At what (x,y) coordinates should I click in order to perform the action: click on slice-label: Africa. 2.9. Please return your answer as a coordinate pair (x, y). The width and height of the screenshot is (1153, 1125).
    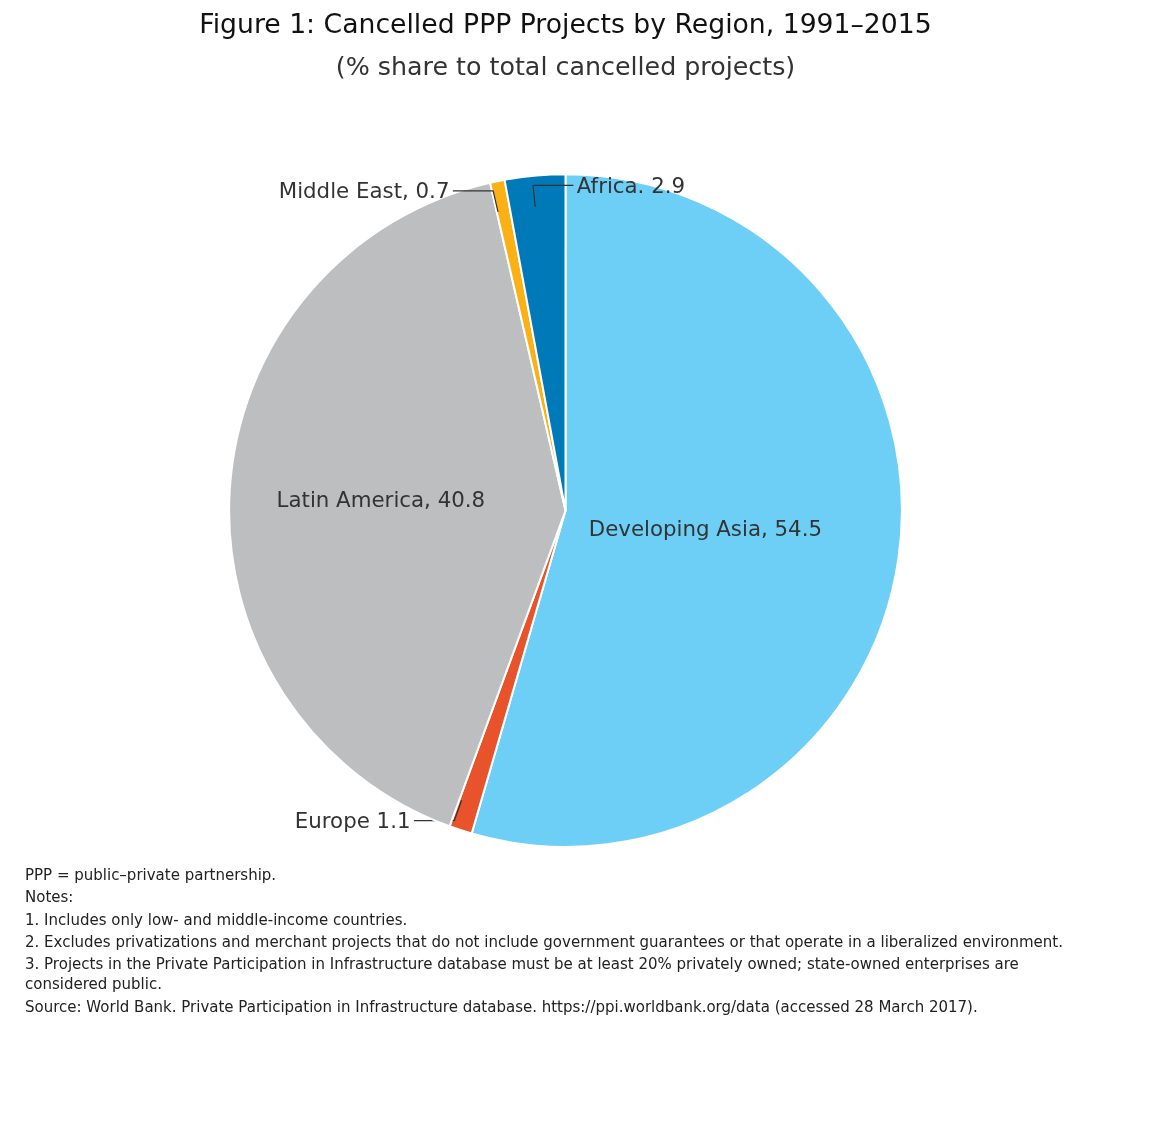
    Looking at the image, I should click on (631, 185).